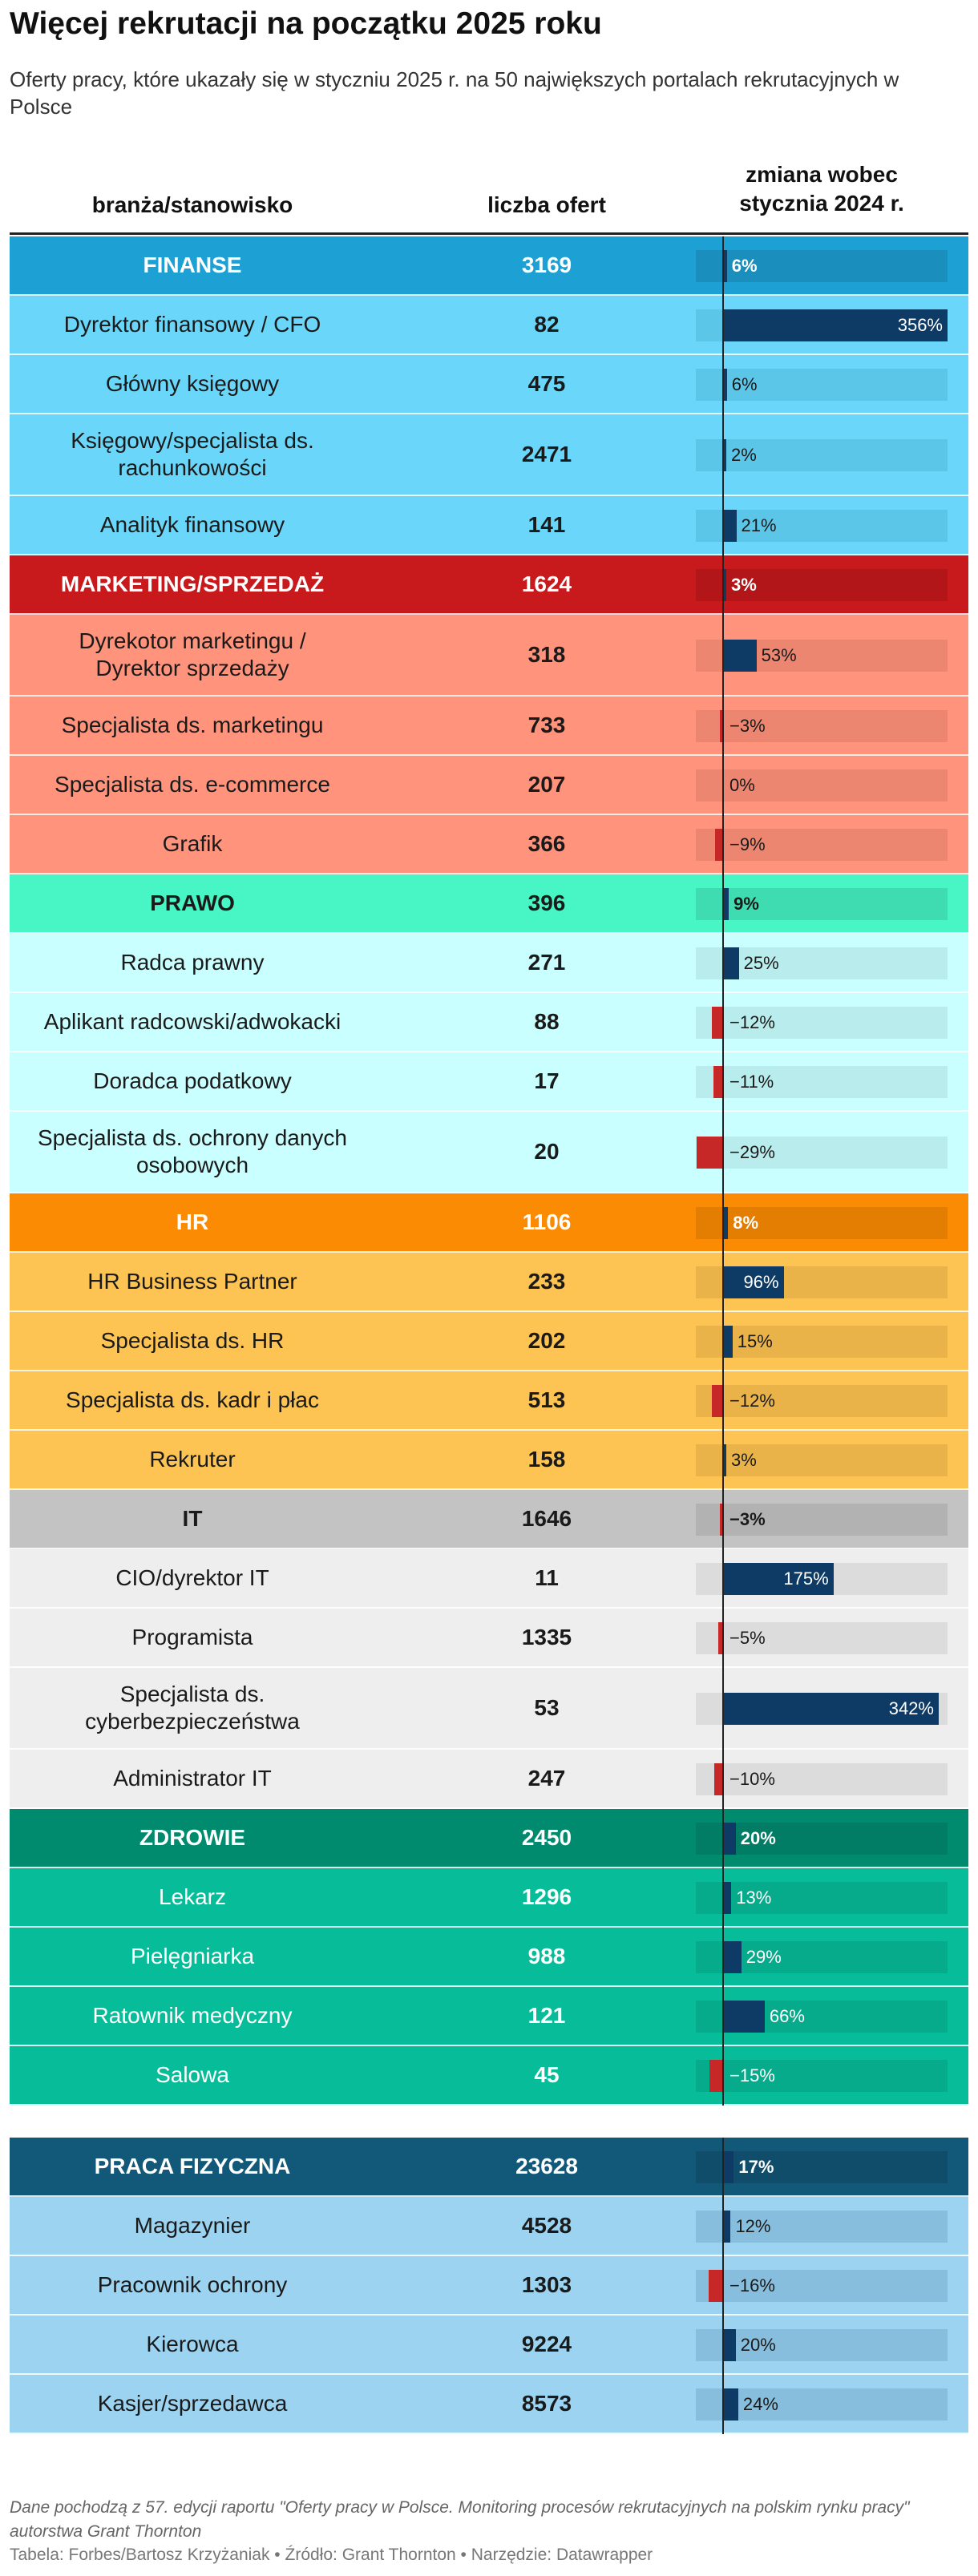 This screenshot has height=2576, width=978. Describe the element at coordinates (192, 785) in the screenshot. I see `group-marketing-sprzeda--row-3-name: Specjalista ds. e-commerce` at that location.